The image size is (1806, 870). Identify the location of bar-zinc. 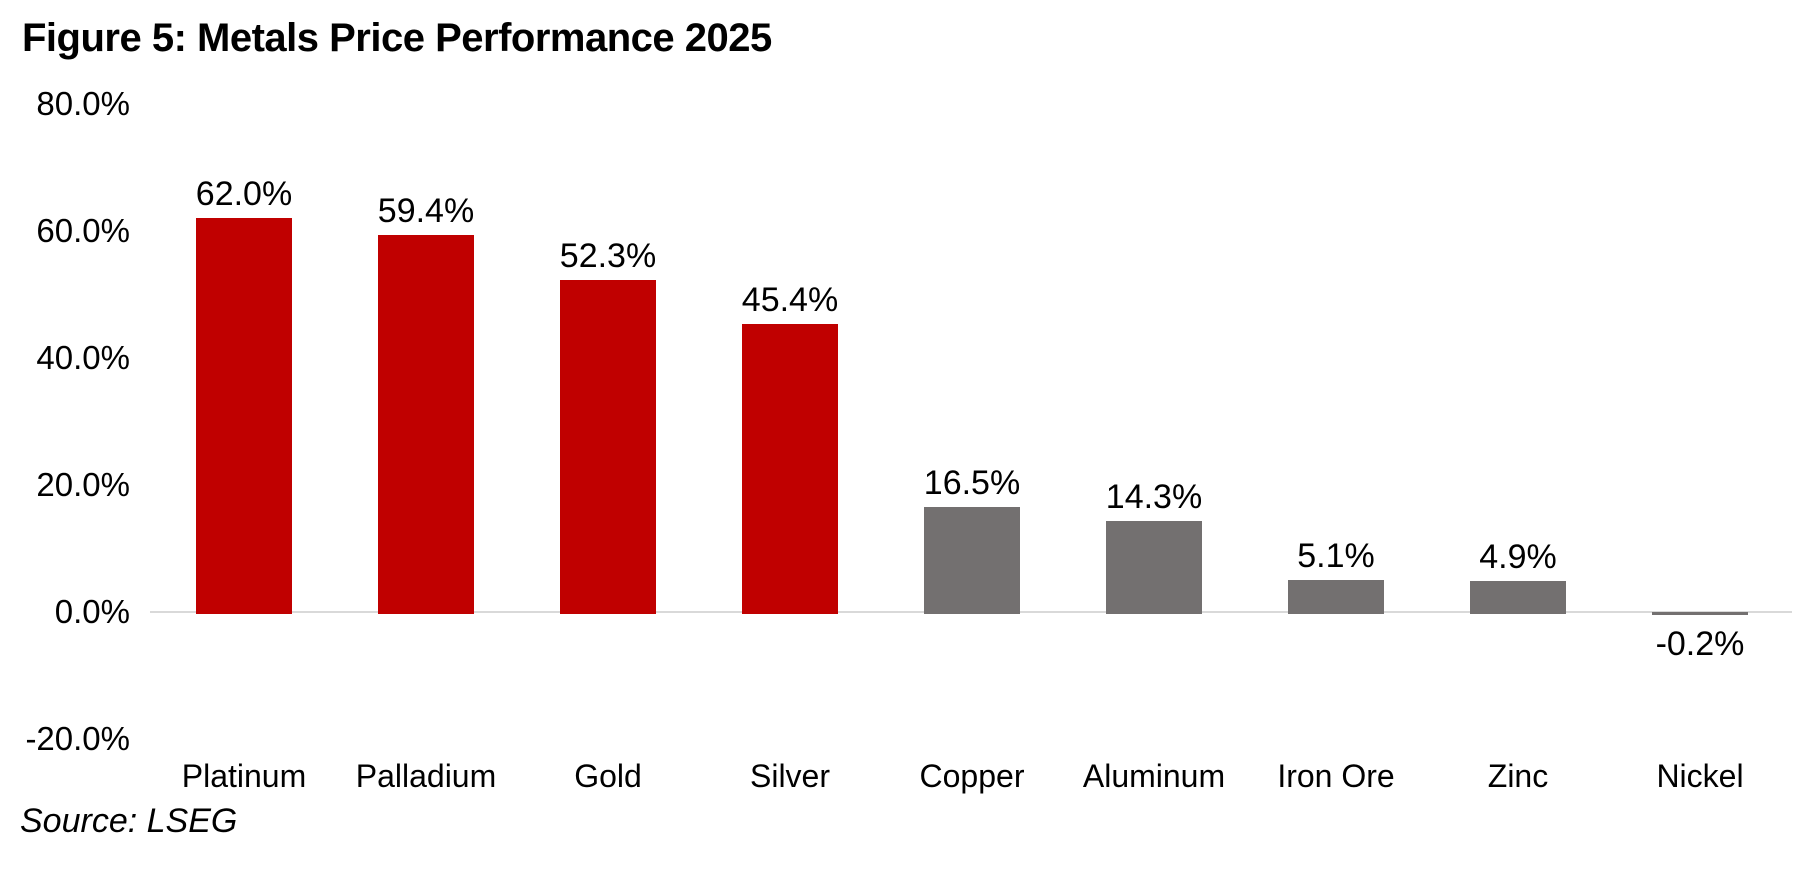
(1518, 597).